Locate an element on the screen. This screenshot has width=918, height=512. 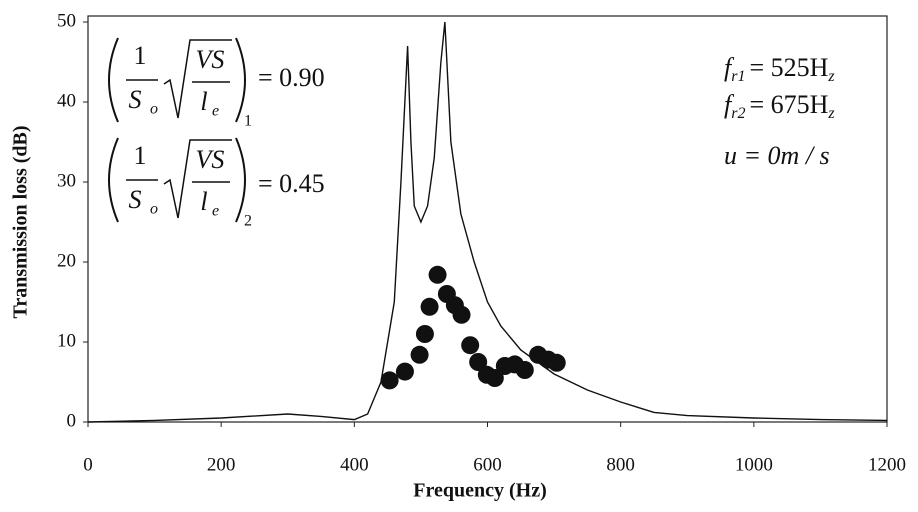
y-tick-label: 50 is located at coordinates (66, 20).